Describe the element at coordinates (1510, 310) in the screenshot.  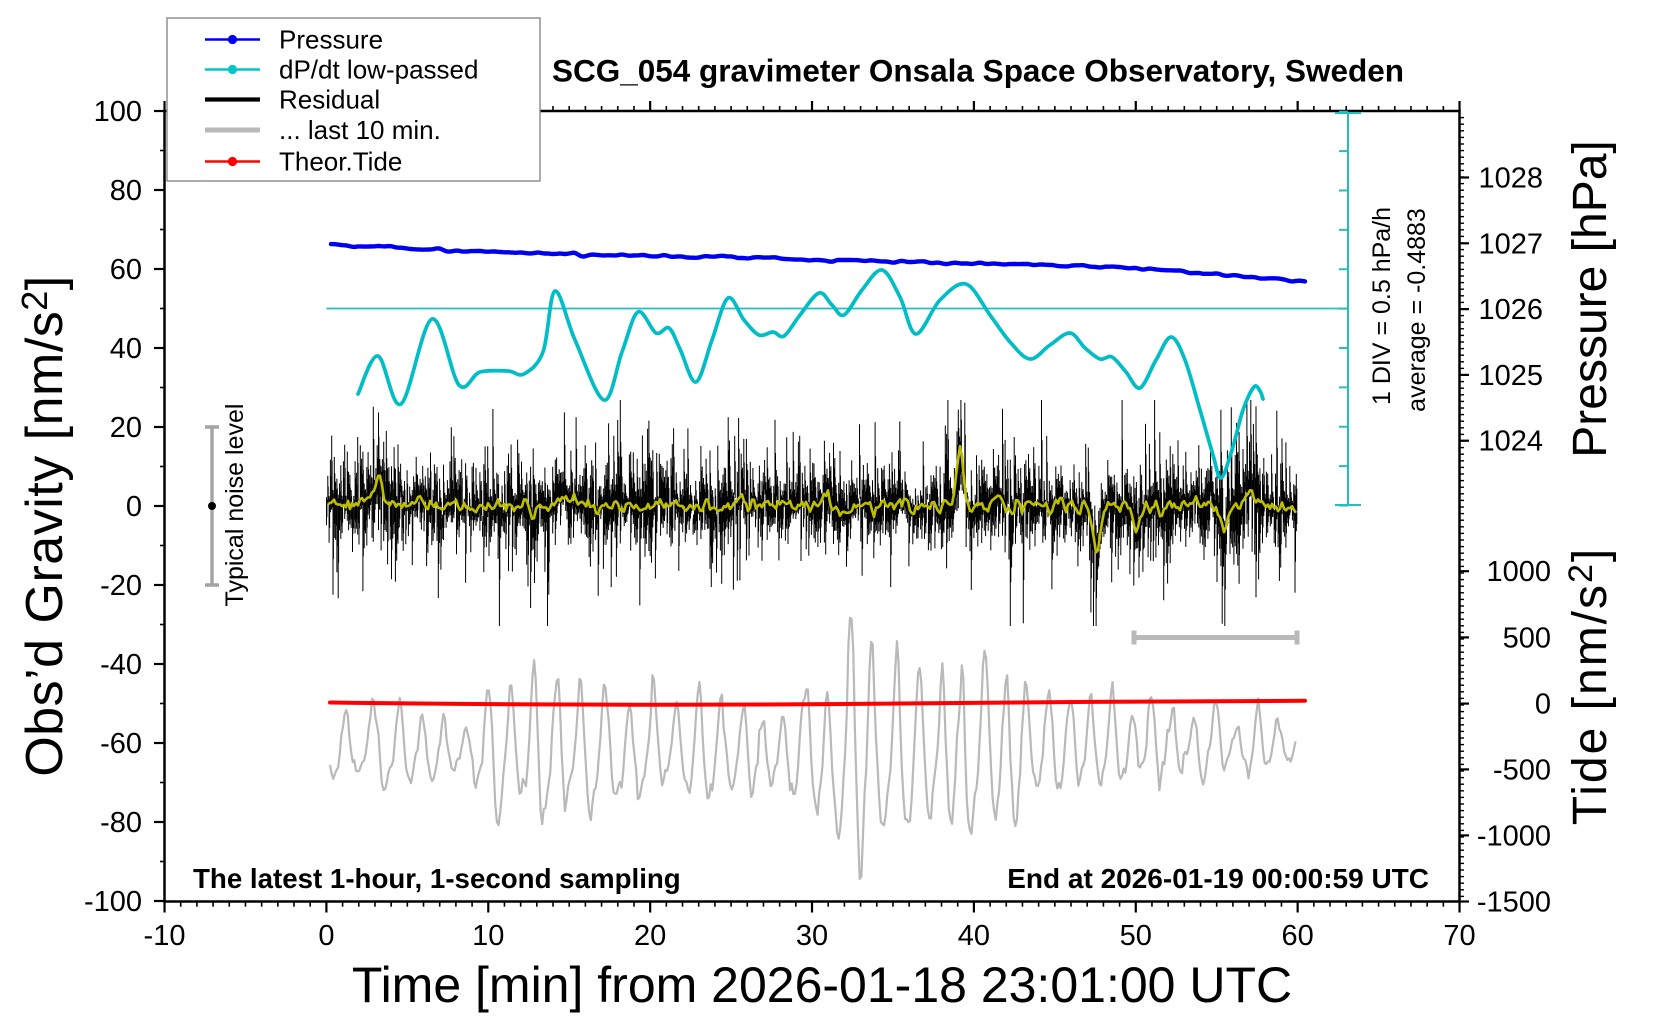
I see `svg-text: 1026` at that location.